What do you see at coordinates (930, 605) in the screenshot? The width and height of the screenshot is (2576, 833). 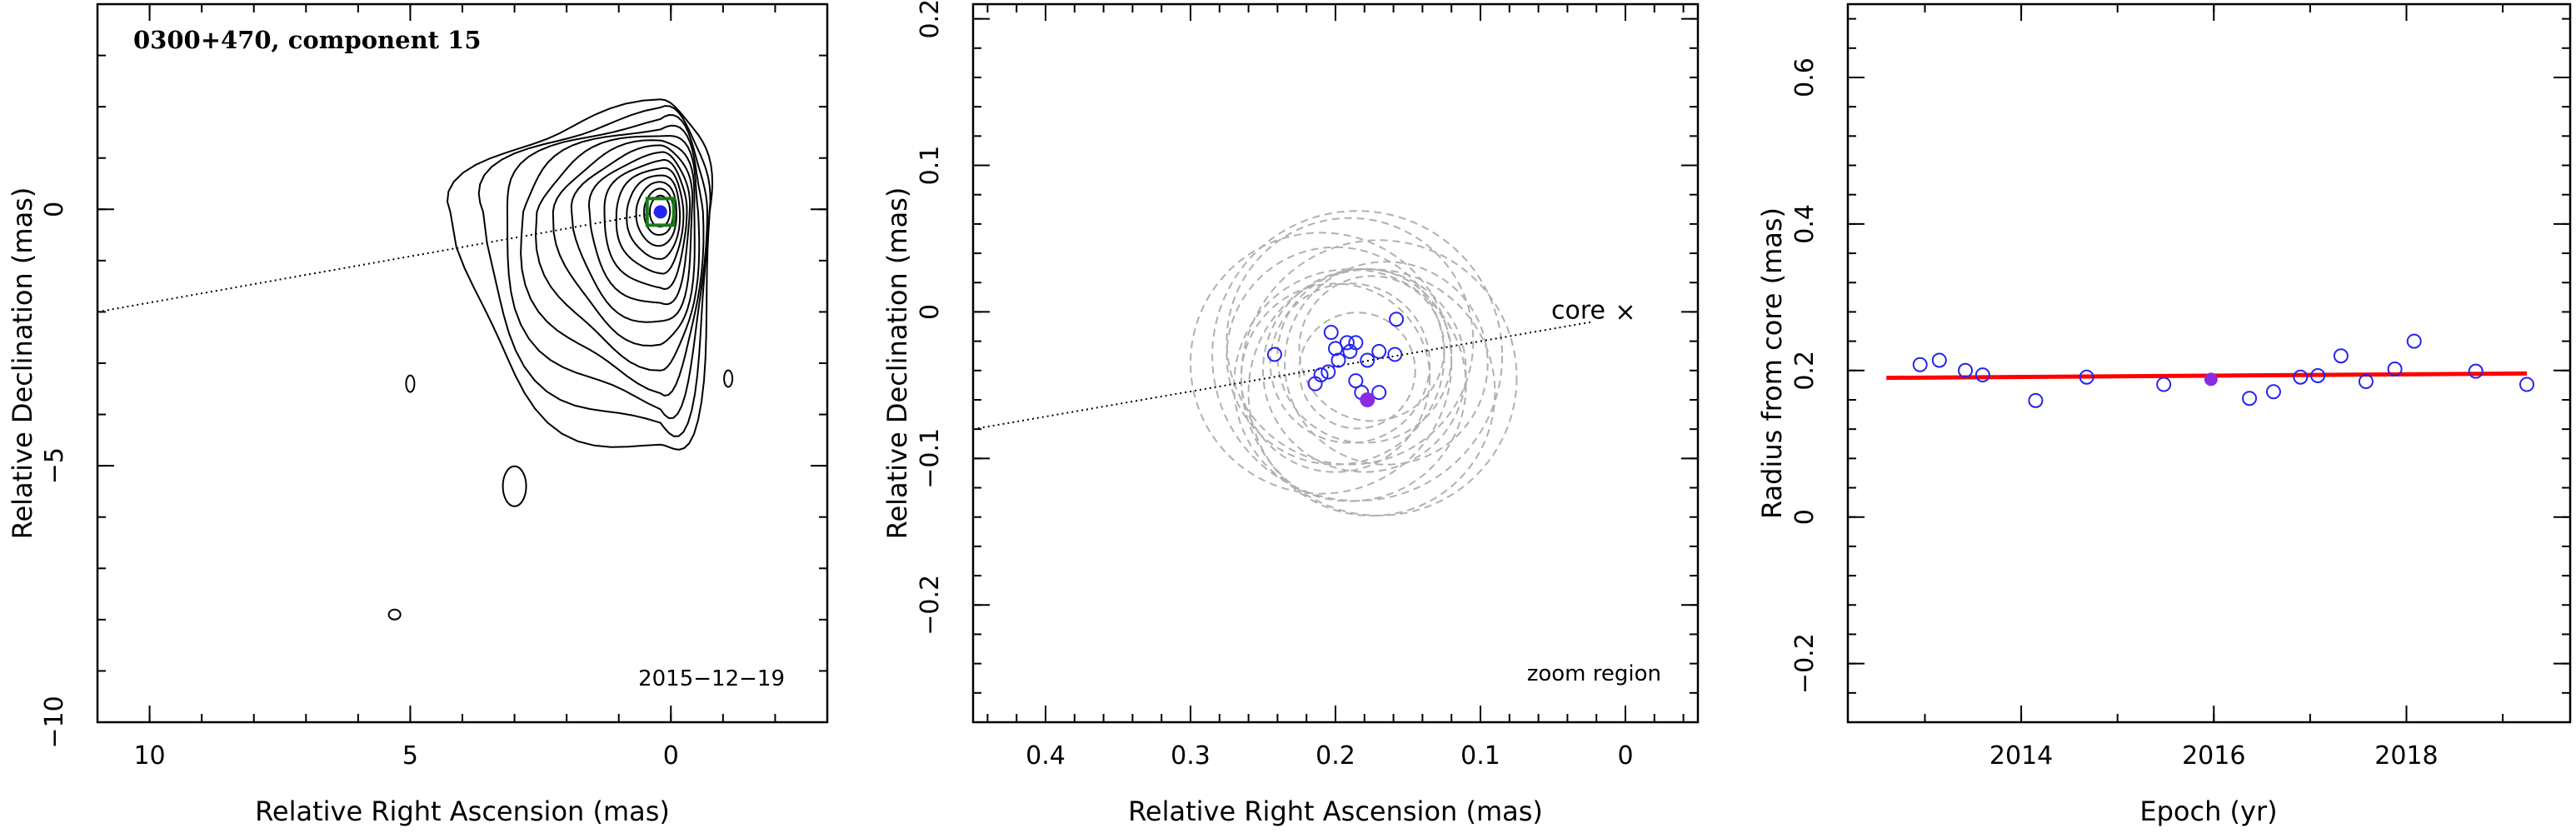 I see `panel2-ytick-label: −0.2` at bounding box center [930, 605].